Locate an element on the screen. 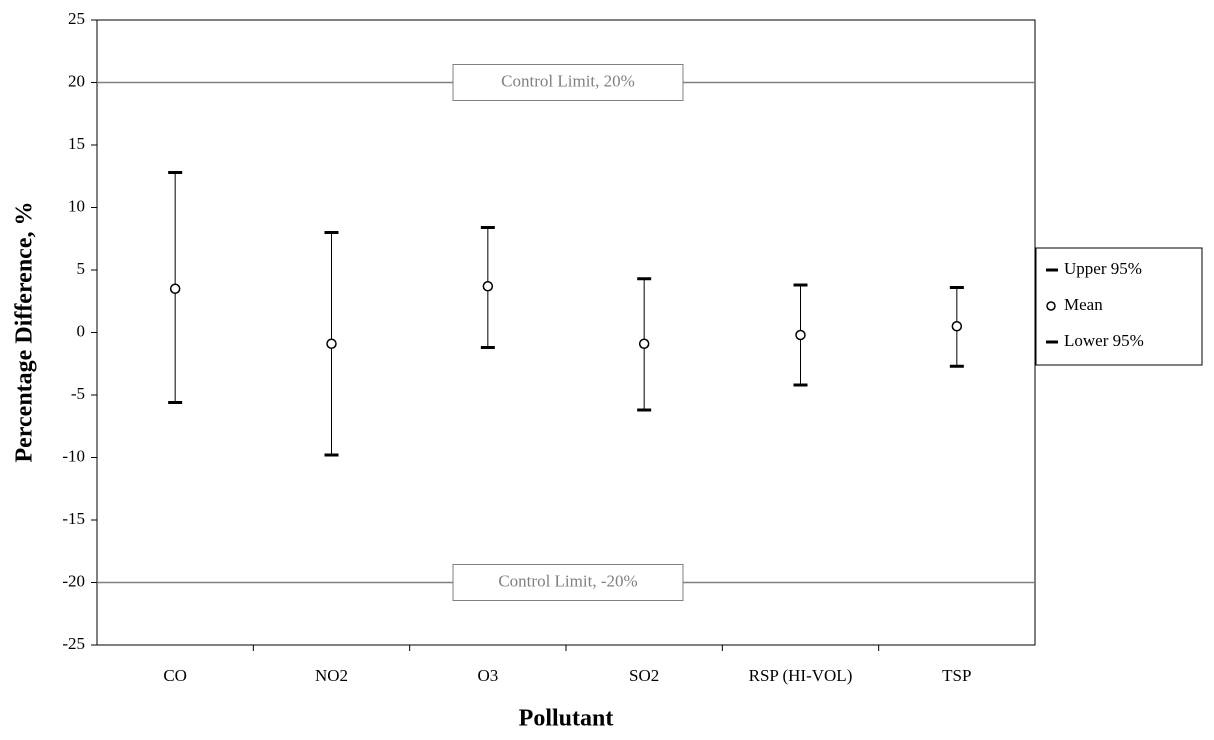 The width and height of the screenshot is (1214, 740). legend-box is located at coordinates (1119, 306).